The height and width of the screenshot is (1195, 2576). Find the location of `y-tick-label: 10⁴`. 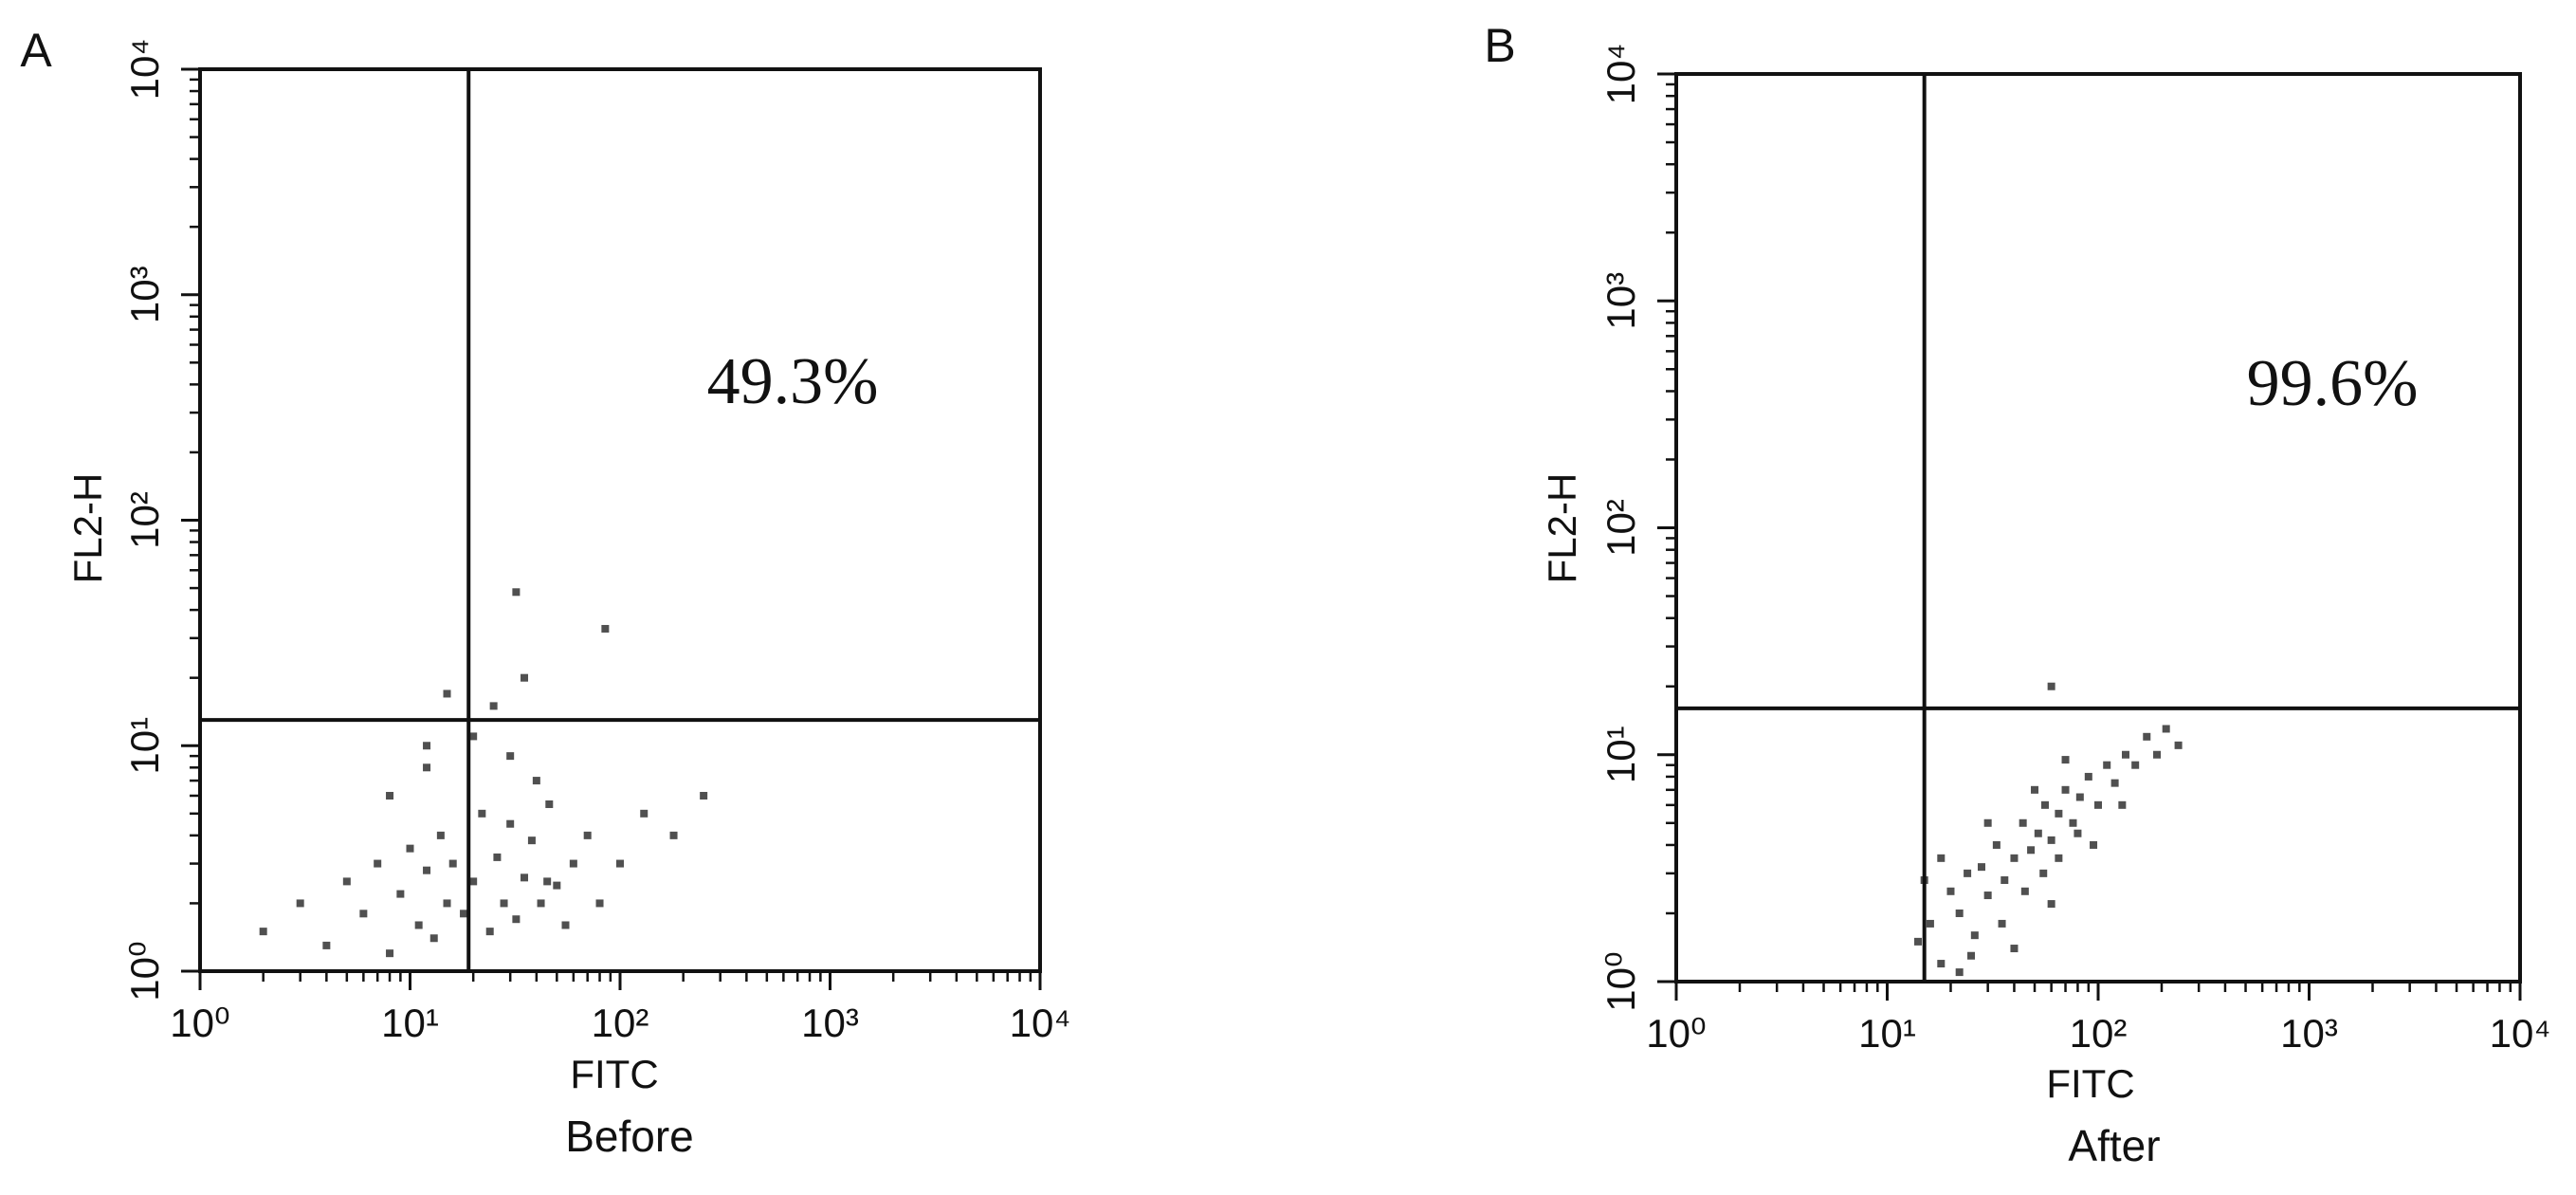

y-tick-label: 10⁴ is located at coordinates (1621, 74).